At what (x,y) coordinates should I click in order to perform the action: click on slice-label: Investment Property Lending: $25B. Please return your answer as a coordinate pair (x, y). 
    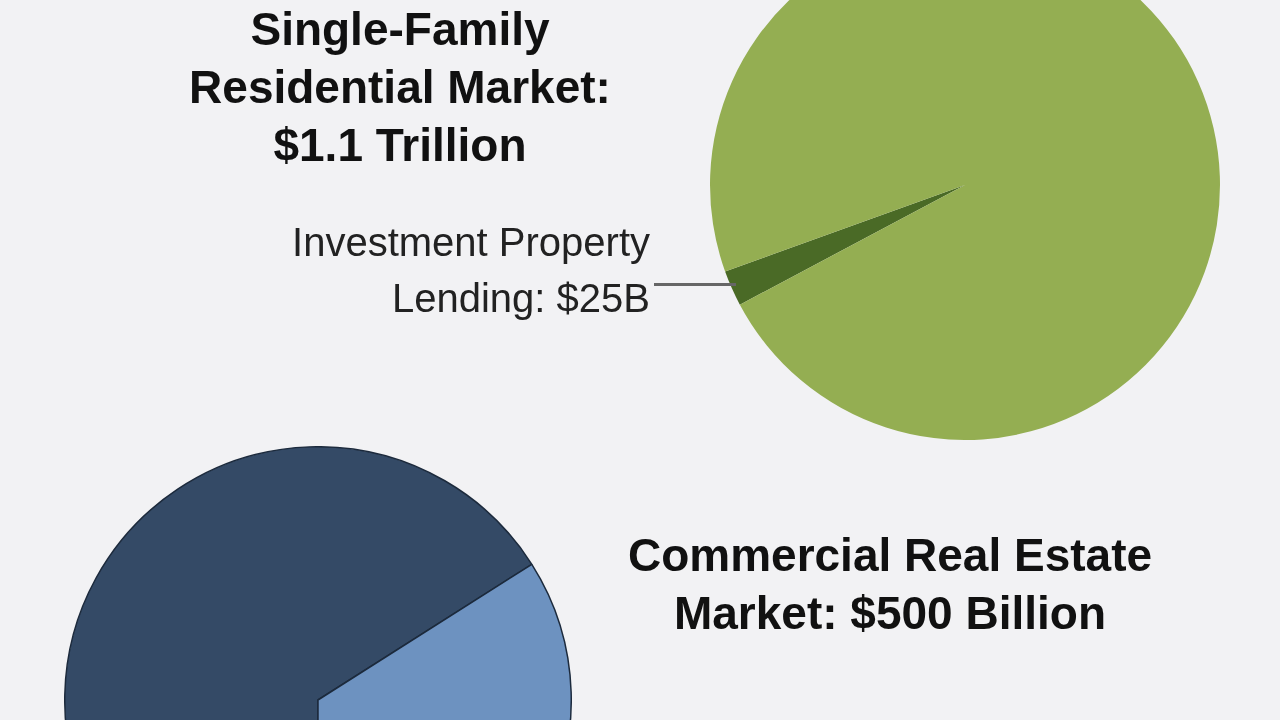
    Looking at the image, I should click on (470, 270).